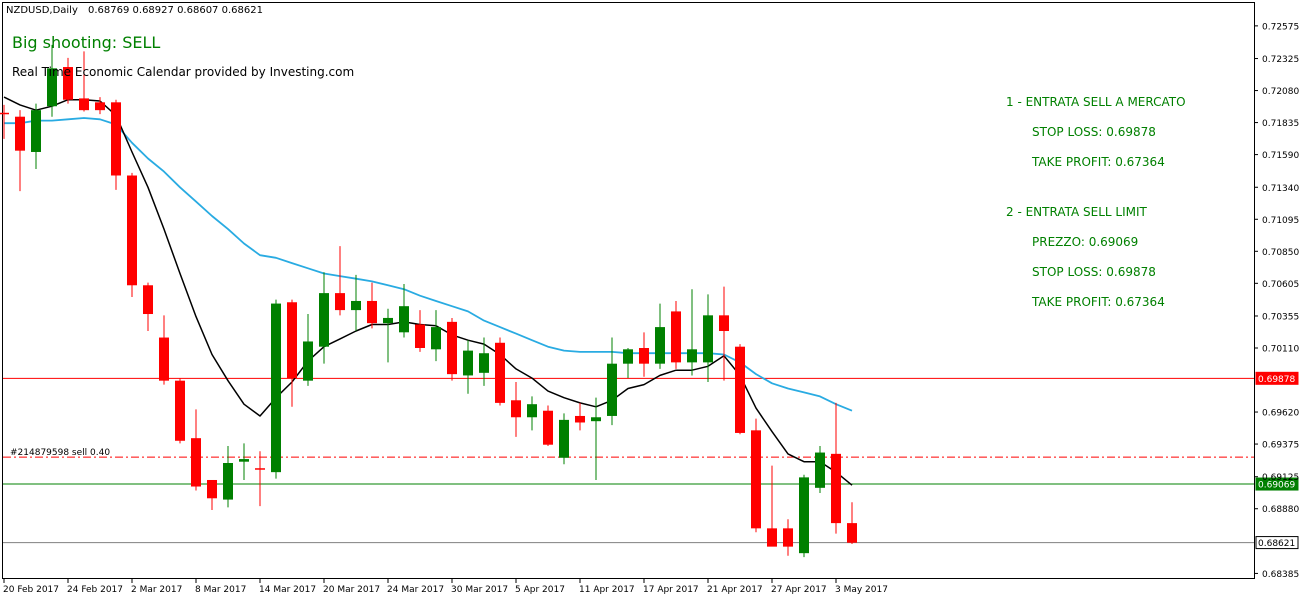 This screenshot has height=600, width=1300. I want to click on price-tick-label: 0.69375, so click(1280, 446).